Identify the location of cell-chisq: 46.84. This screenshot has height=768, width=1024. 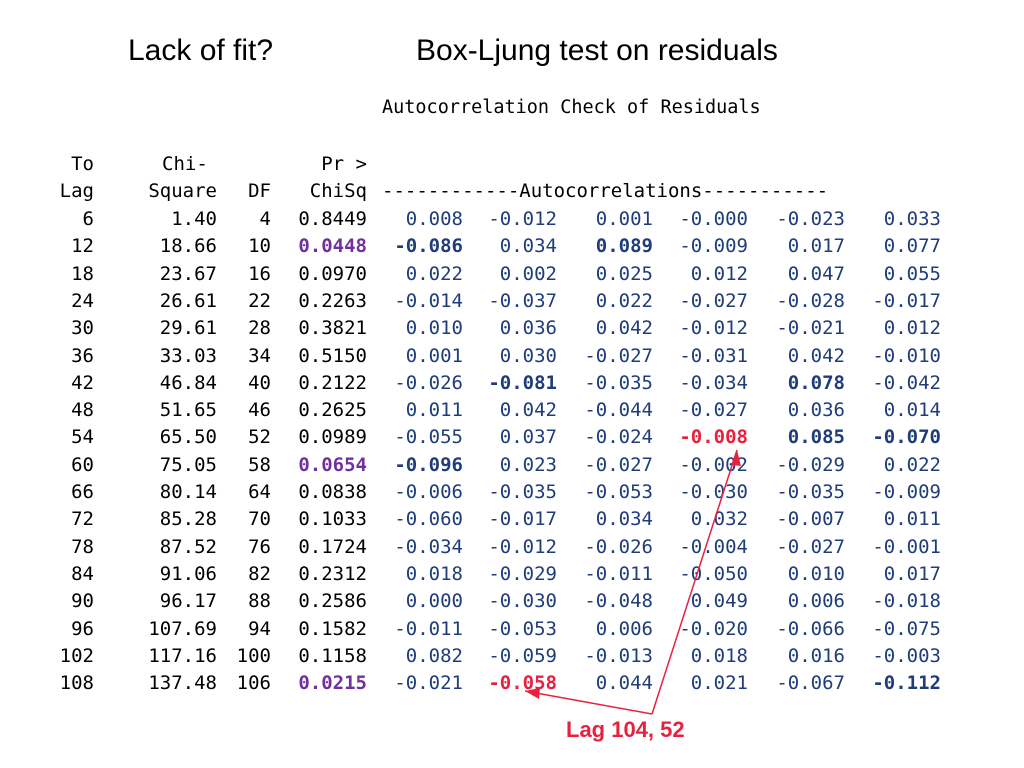
(188, 383).